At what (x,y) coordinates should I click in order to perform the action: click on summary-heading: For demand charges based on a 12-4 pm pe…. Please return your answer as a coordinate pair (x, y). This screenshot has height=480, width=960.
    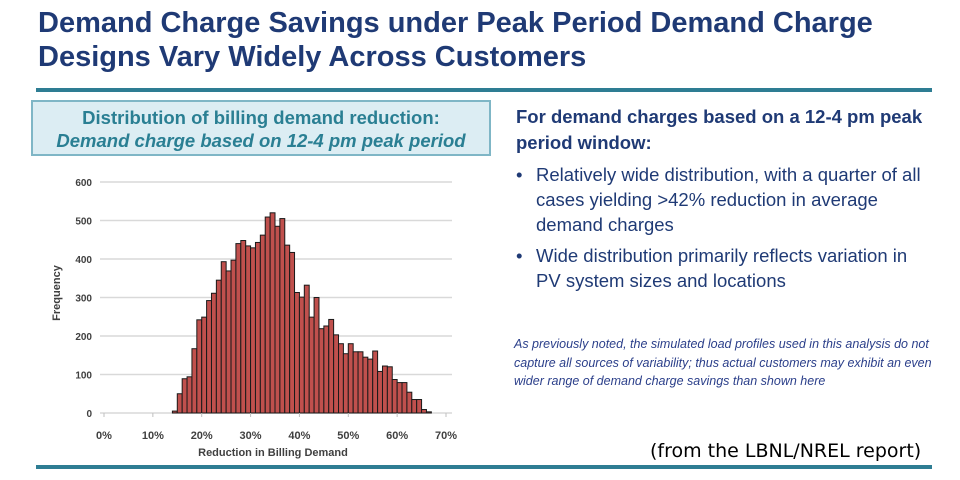
    Looking at the image, I should click on (719, 129).